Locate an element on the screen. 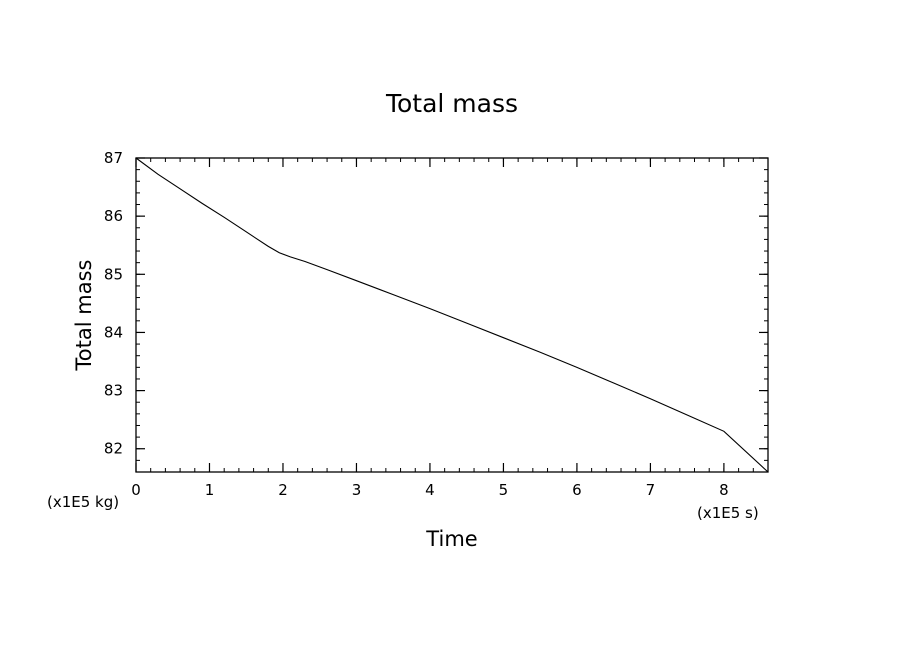 The height and width of the screenshot is (654, 904). y-tick-label: 85 is located at coordinates (113, 274).